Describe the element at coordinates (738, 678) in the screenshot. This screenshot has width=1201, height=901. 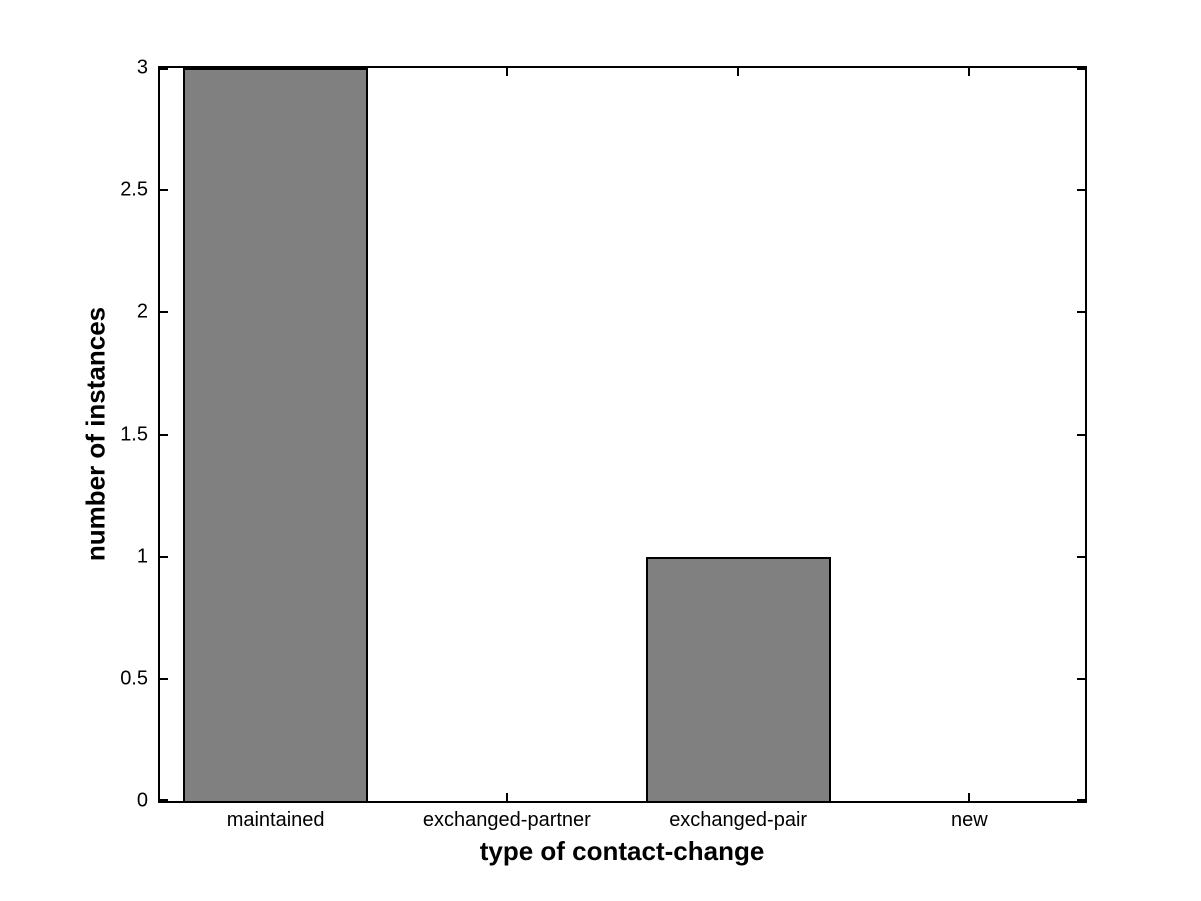
I see `bar-exchanged-pair` at that location.